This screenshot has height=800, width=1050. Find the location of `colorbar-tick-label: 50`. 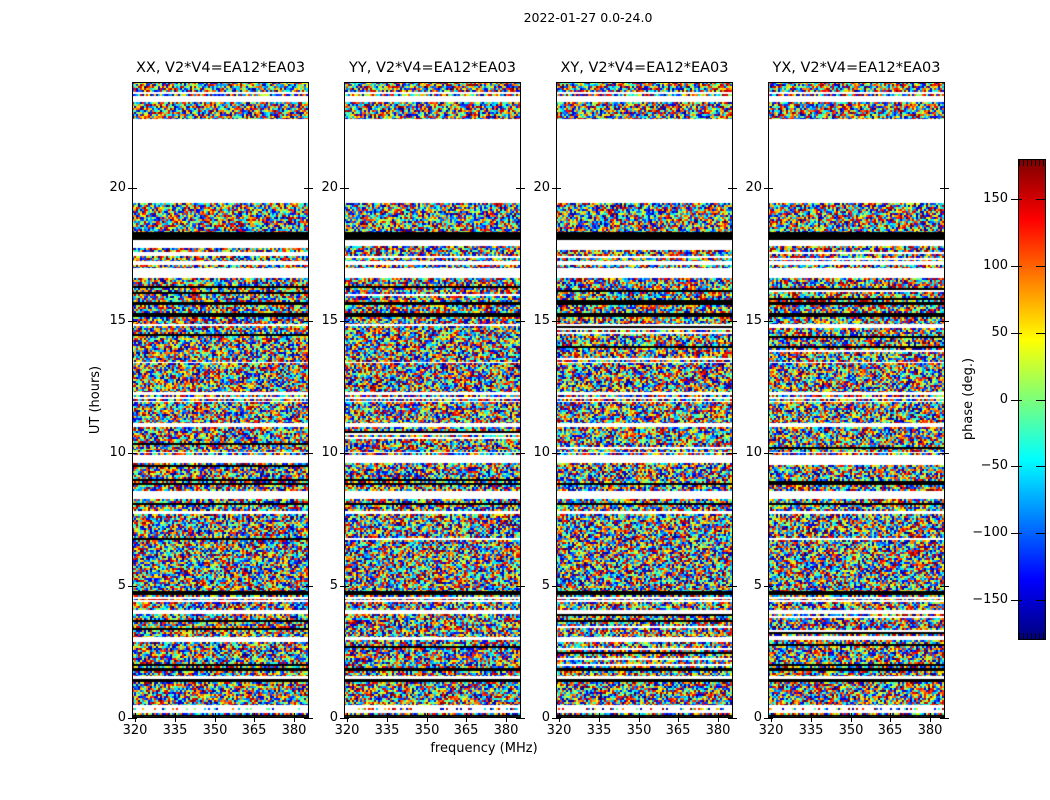

colorbar-tick-label: 50 is located at coordinates (999, 332).